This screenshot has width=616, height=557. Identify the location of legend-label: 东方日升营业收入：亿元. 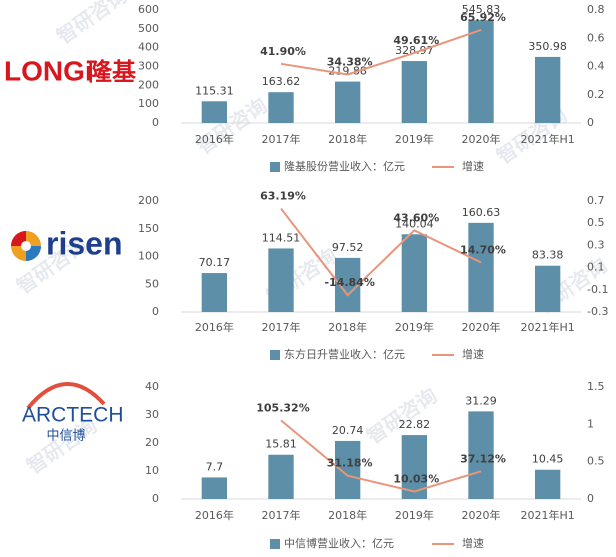
(344, 354).